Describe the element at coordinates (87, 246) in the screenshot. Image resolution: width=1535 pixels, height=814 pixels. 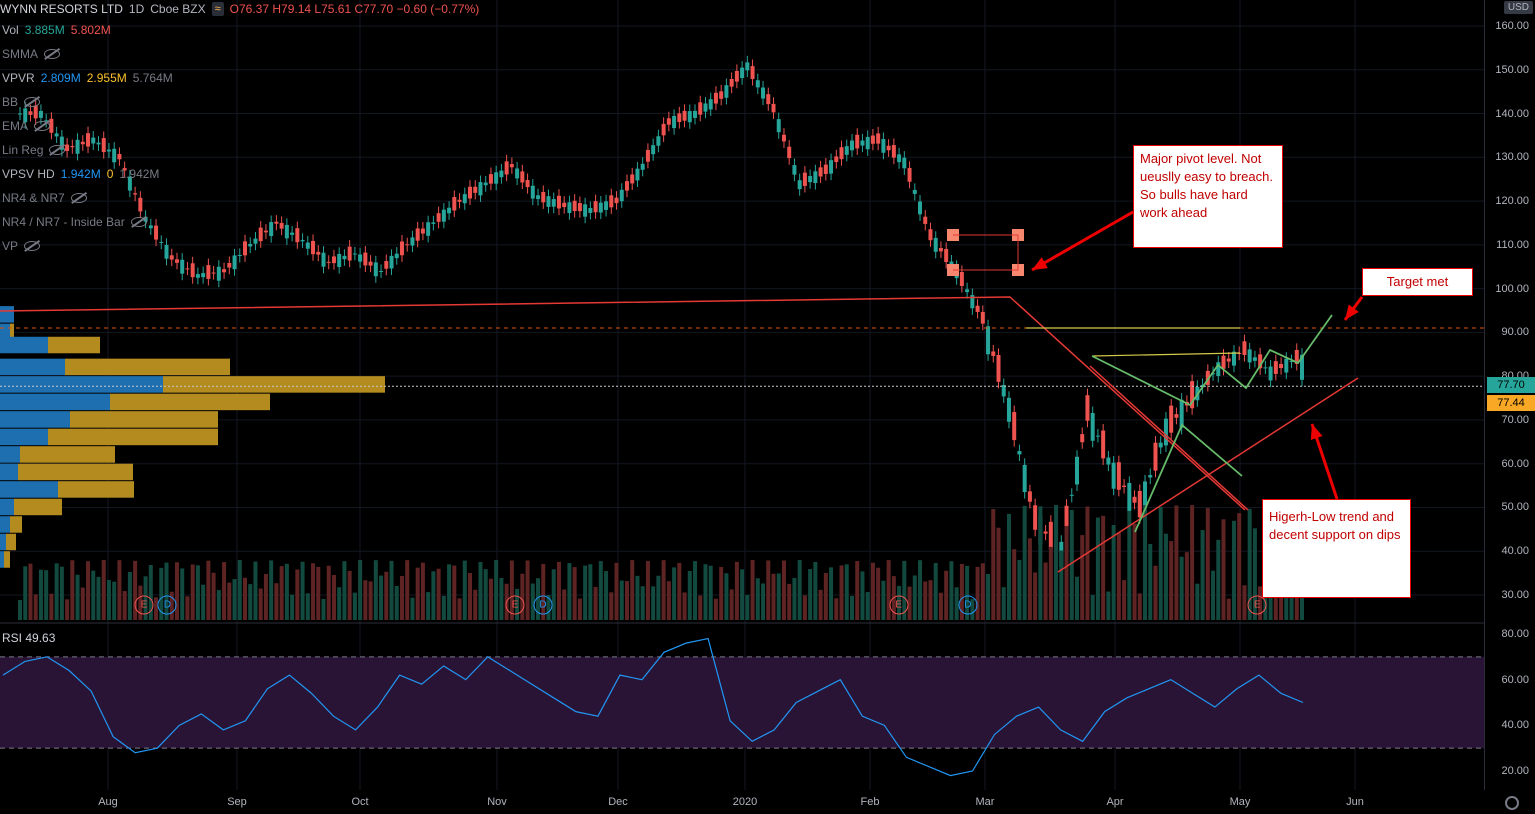
I see `legend-vp: VP` at that location.